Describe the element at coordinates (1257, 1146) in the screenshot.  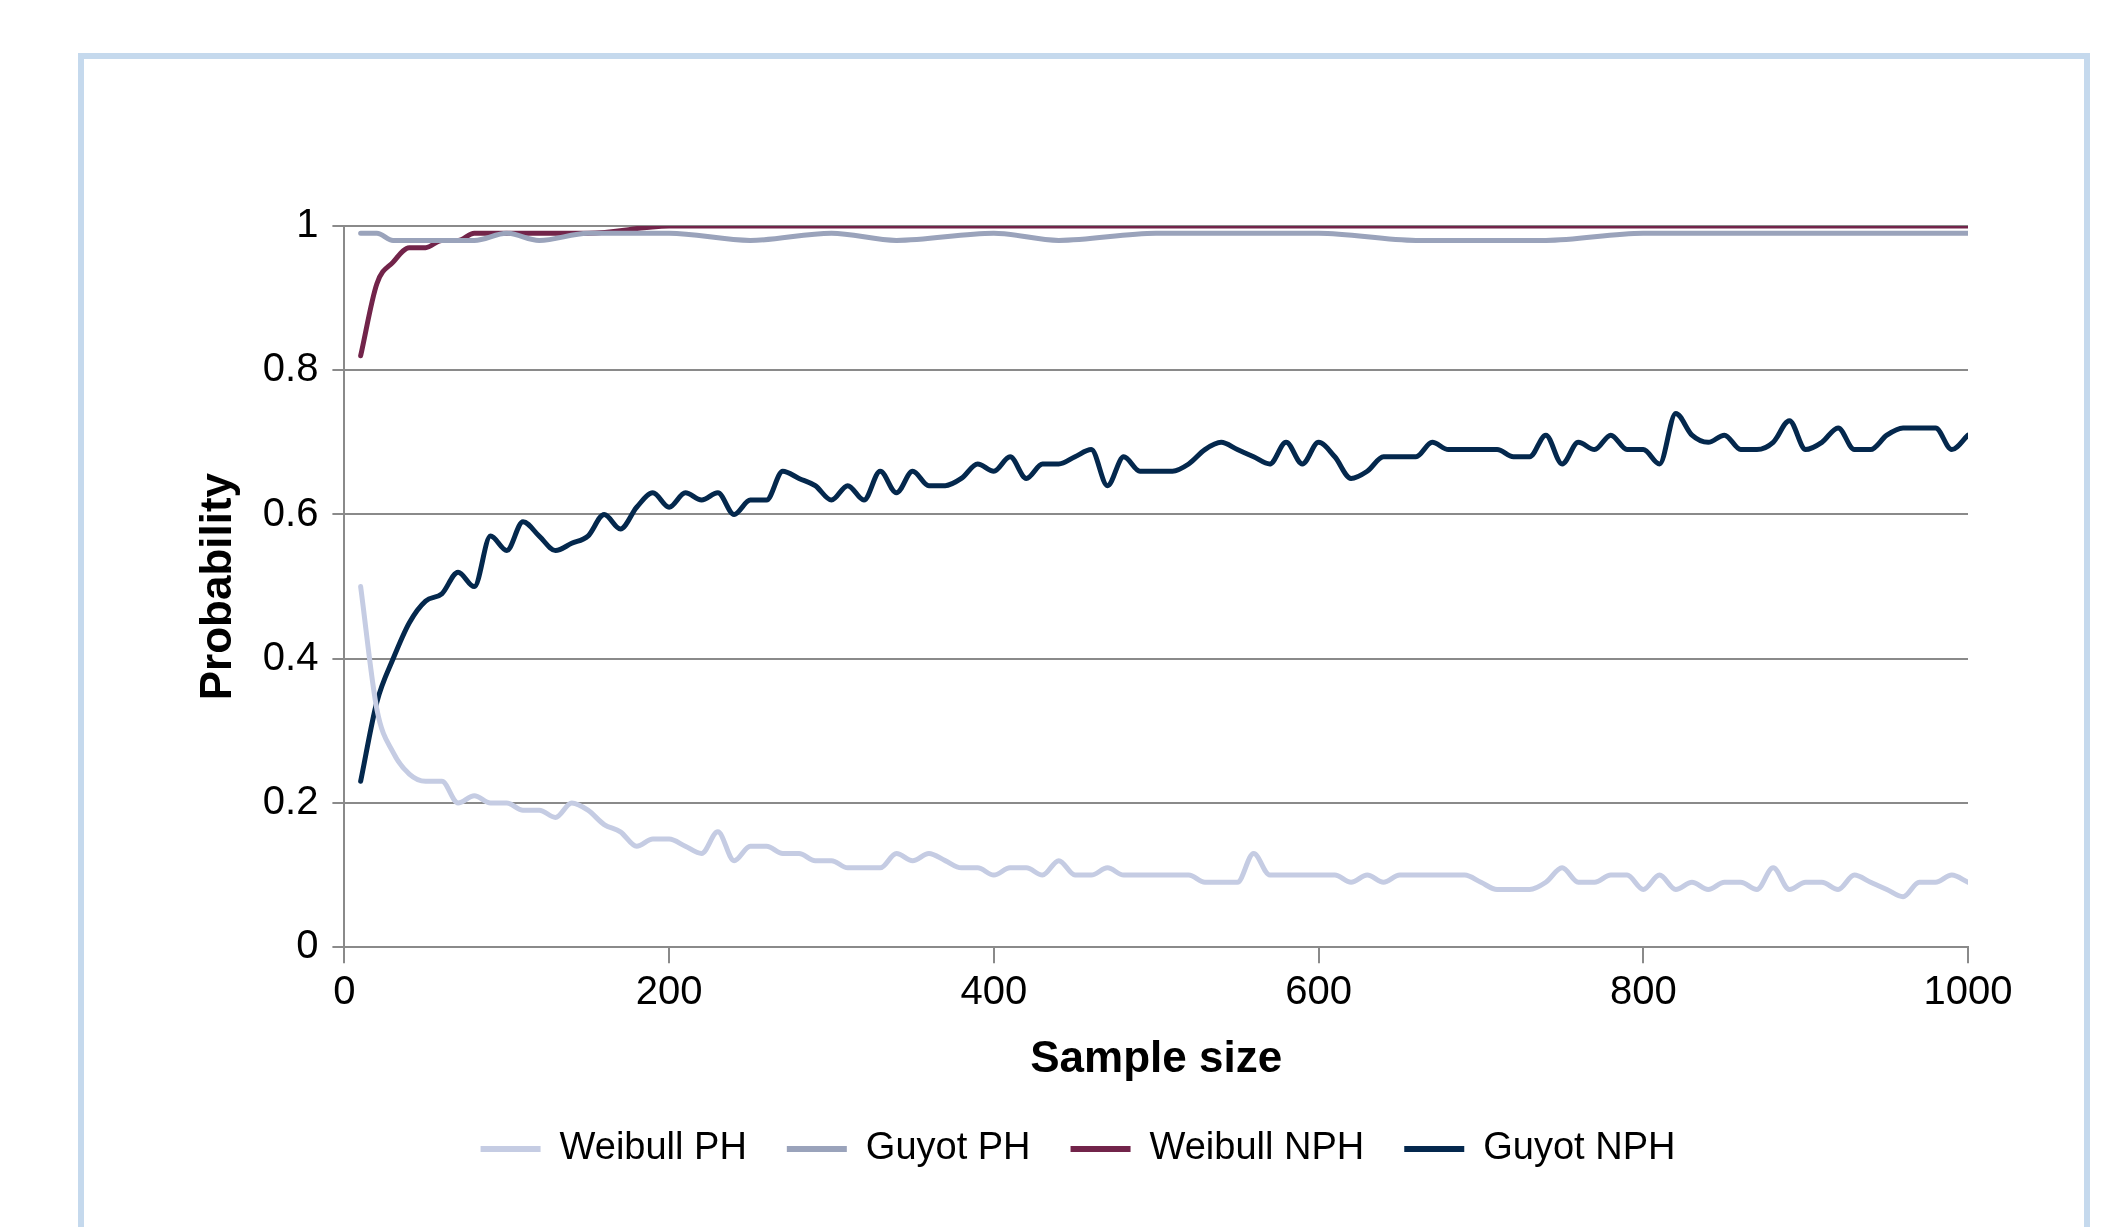
I see `legend-label: Weibull NPH` at that location.